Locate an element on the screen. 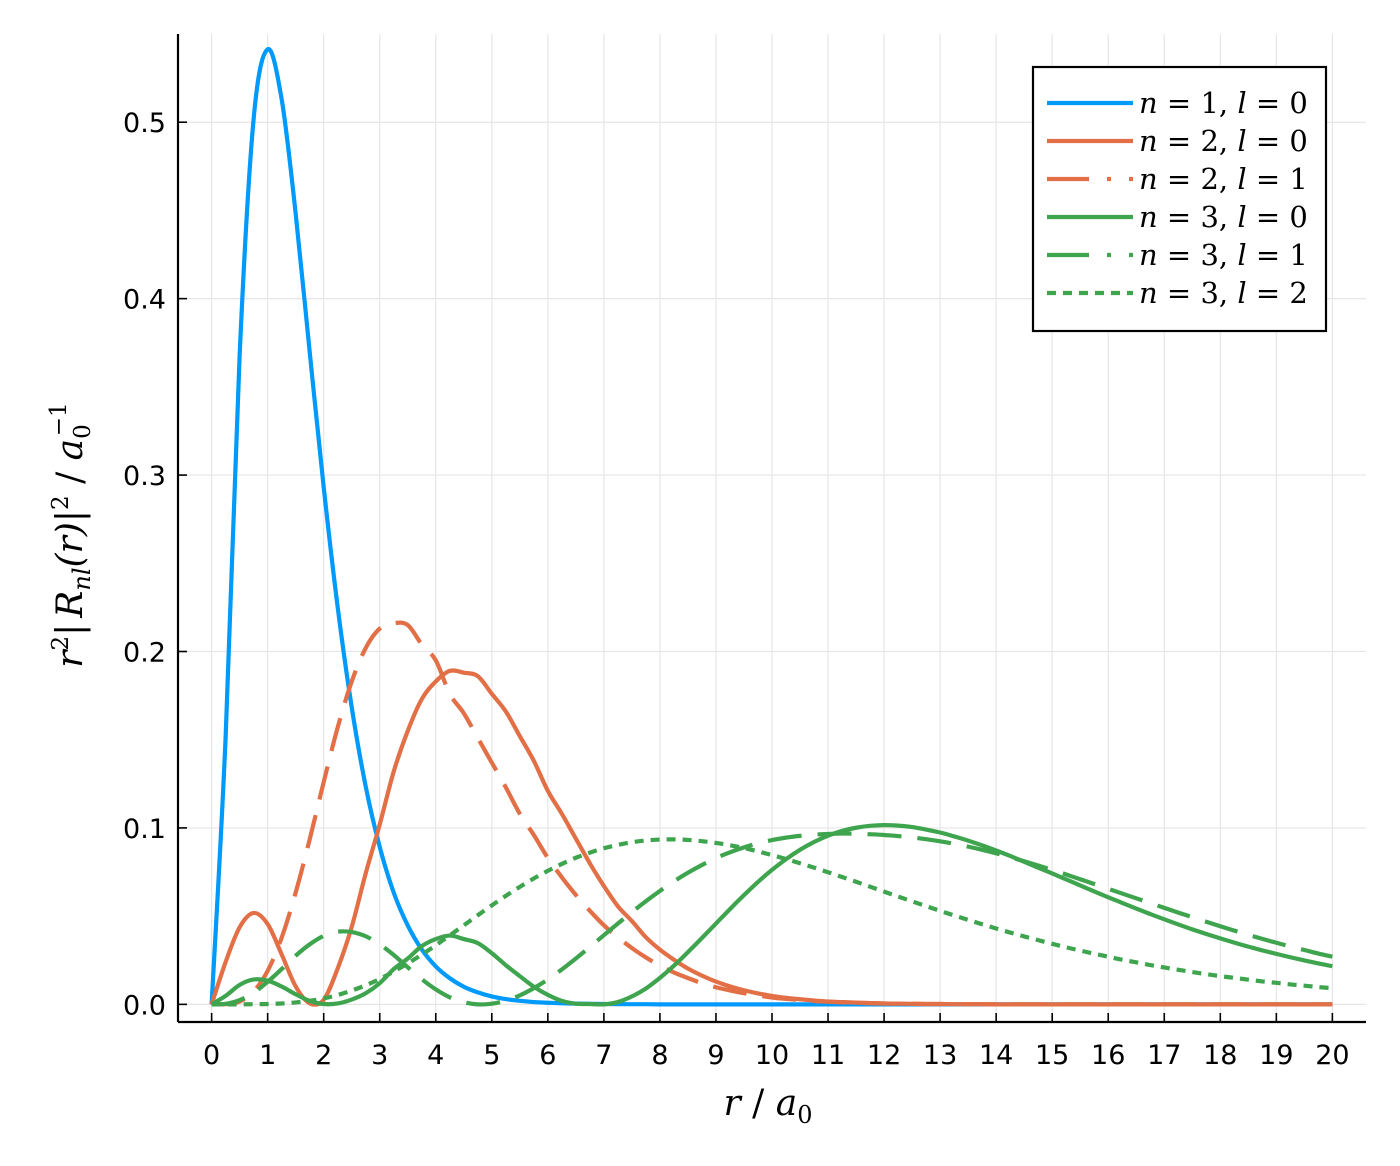 The height and width of the screenshot is (1166, 1400). x-tick-label: 11 is located at coordinates (828, 1055).